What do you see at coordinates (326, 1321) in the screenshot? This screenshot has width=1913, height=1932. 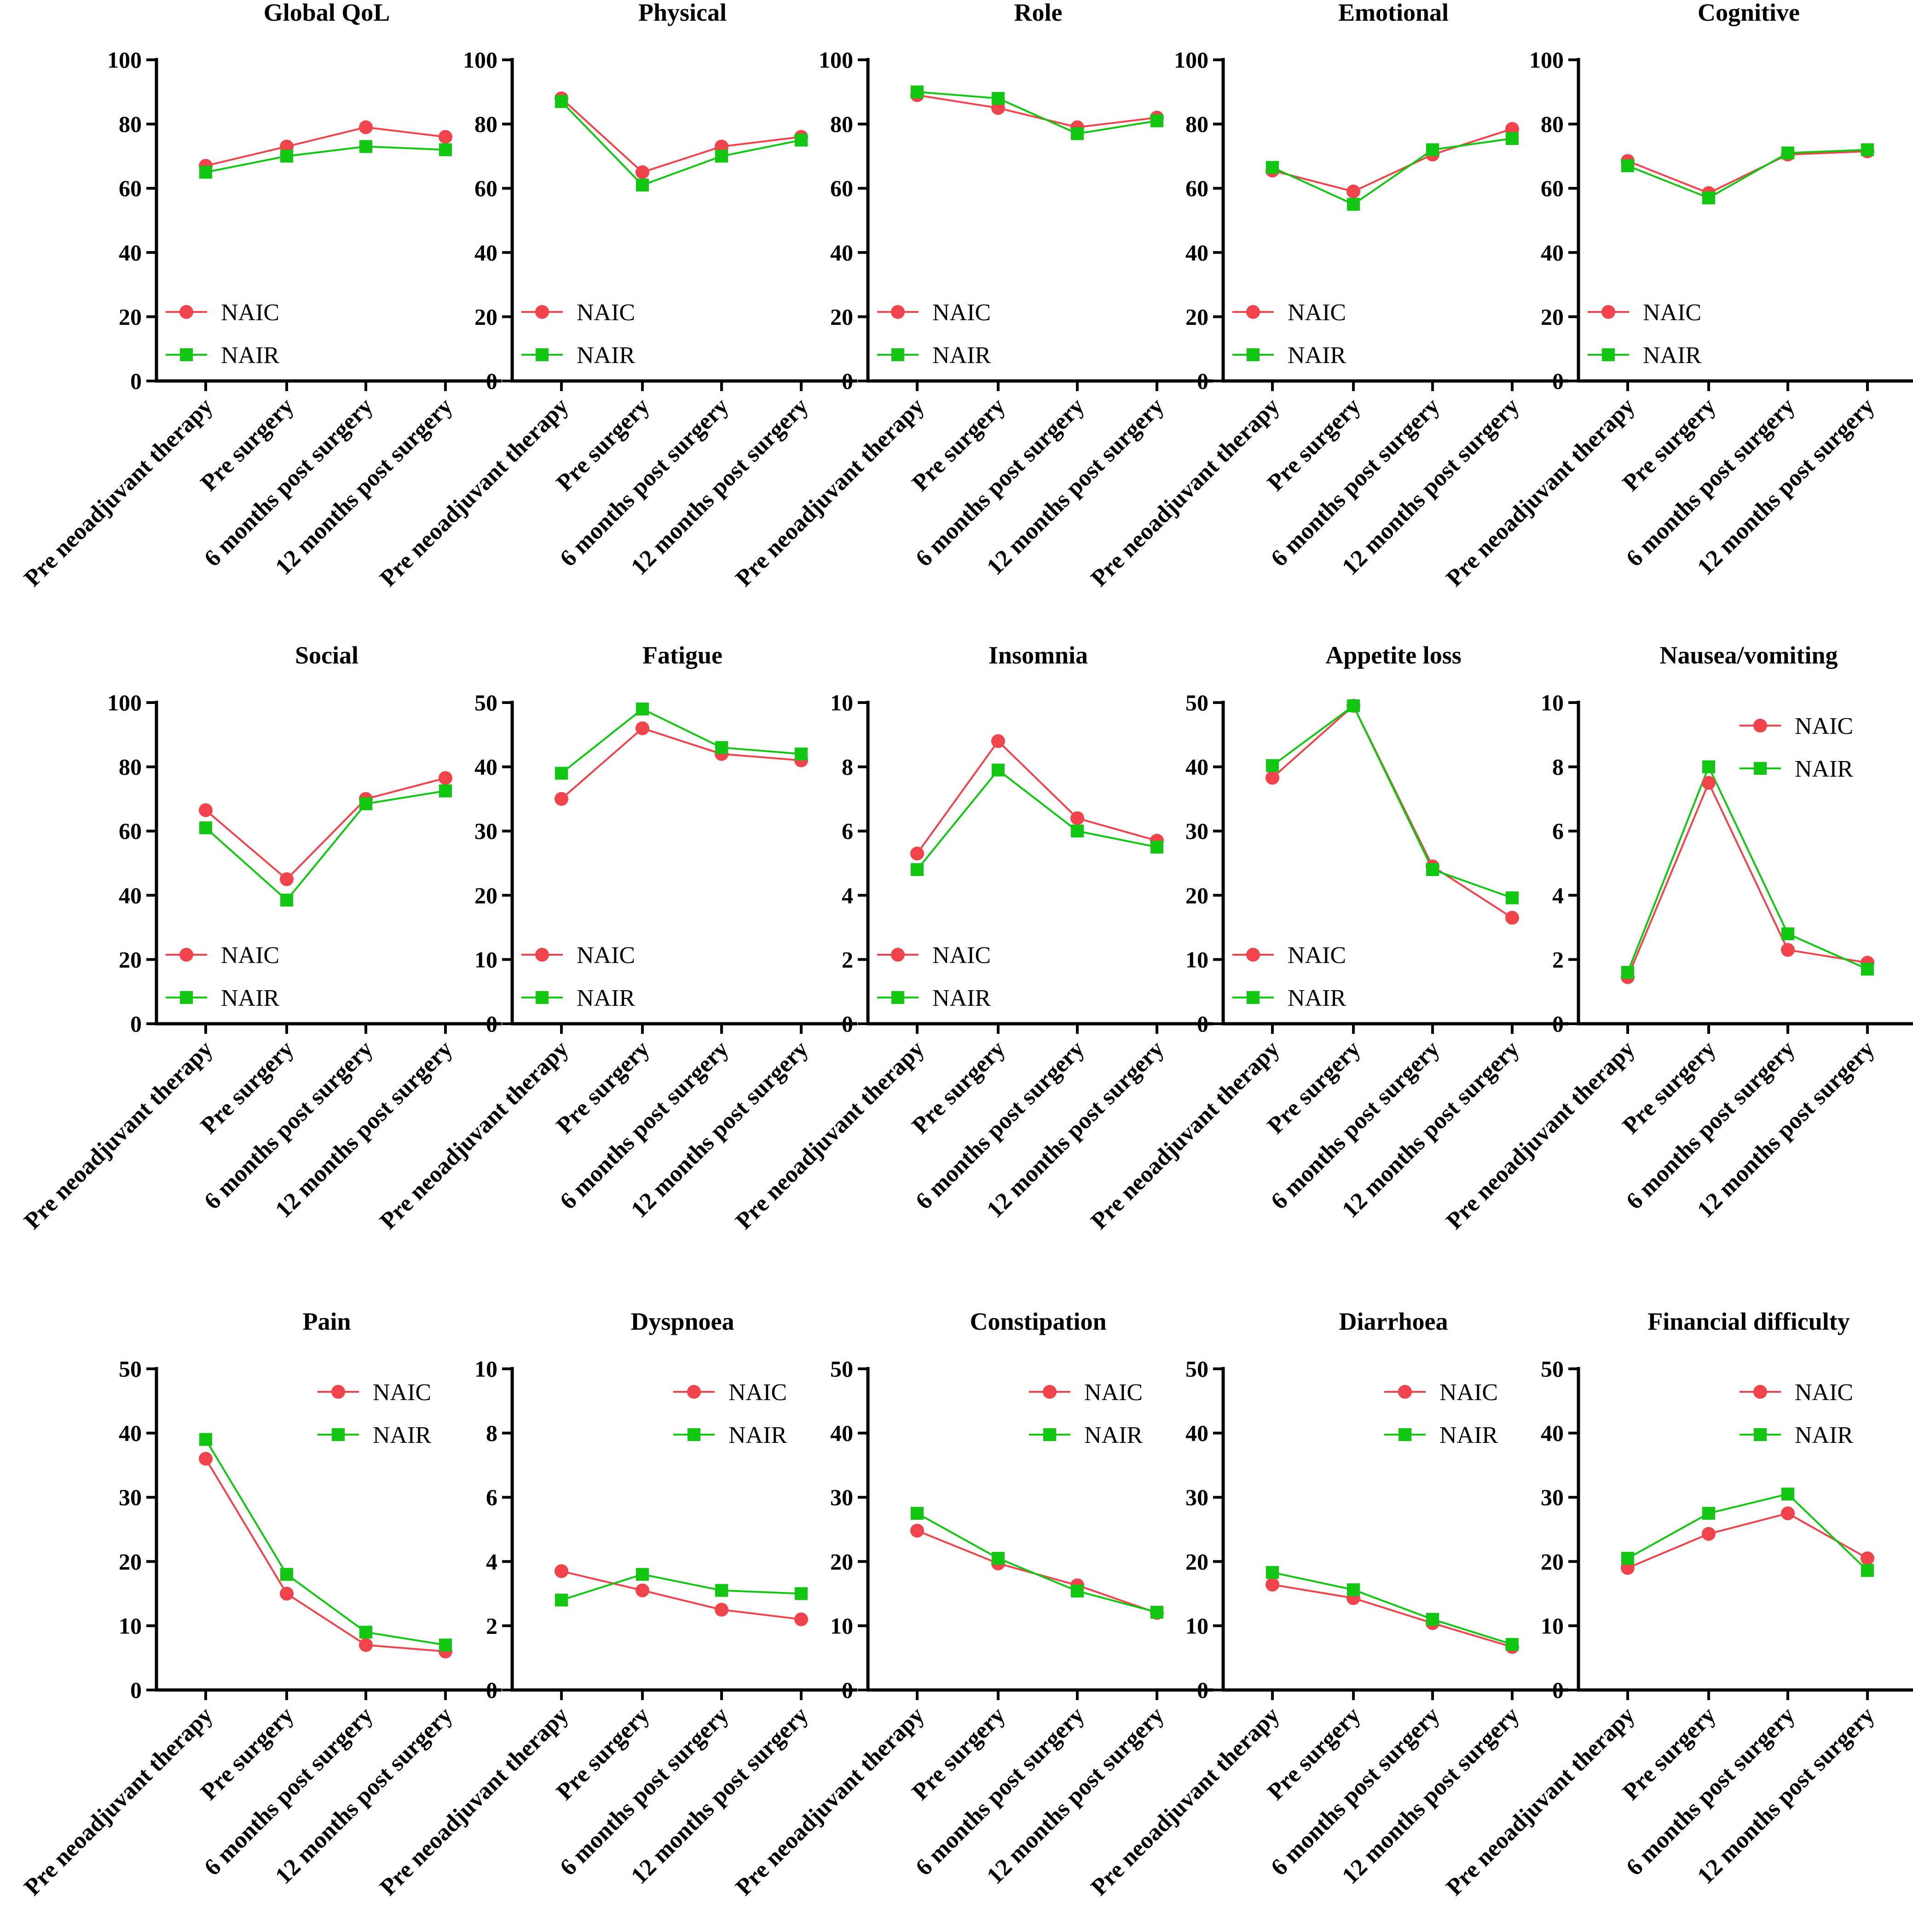 I see `panel-title: Pain` at bounding box center [326, 1321].